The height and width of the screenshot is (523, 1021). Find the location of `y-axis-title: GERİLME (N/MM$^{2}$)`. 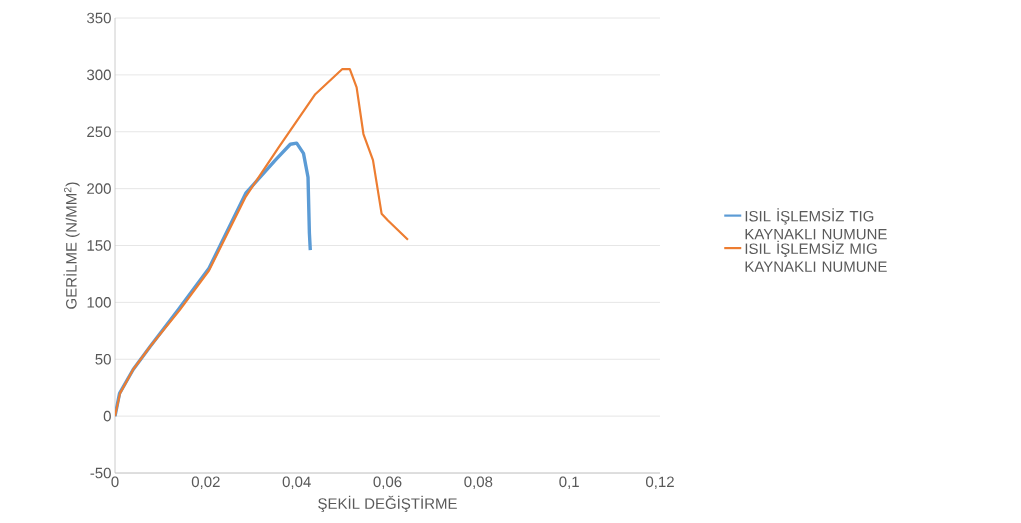

y-axis-title: GERİLME (N/MM$^{2}$) is located at coordinates (71, 245).